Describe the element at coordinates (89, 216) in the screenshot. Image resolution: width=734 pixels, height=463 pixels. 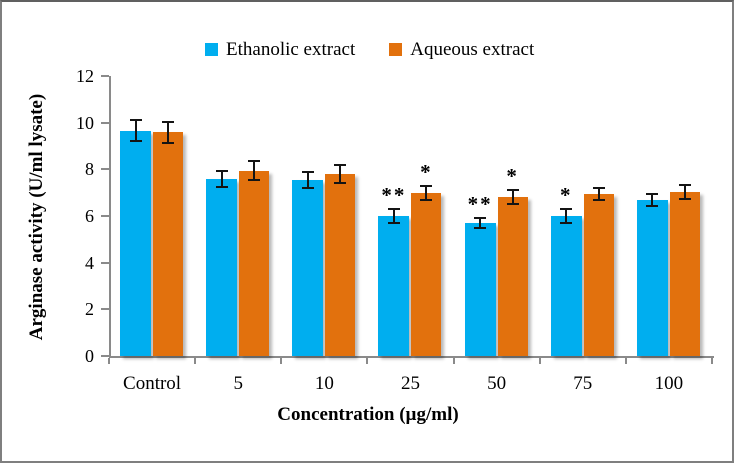
I see `y-axis-tick-label: 6` at that location.